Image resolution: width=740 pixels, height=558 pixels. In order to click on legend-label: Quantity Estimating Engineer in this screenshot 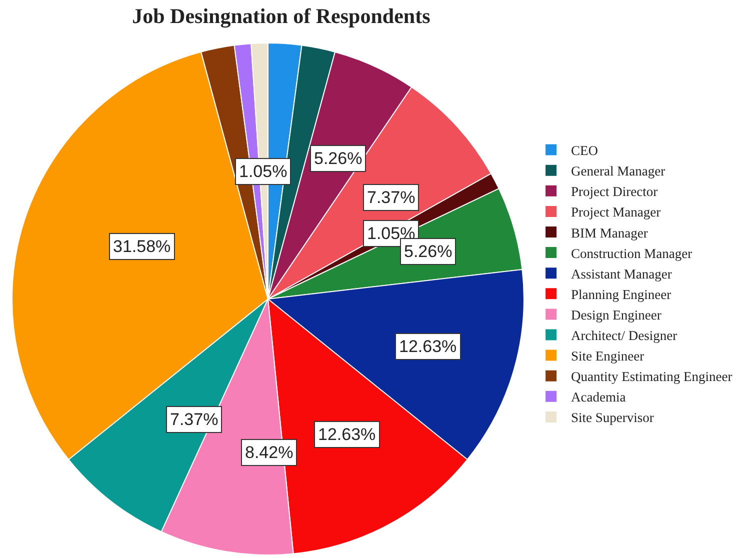, I will do `click(652, 376)`.